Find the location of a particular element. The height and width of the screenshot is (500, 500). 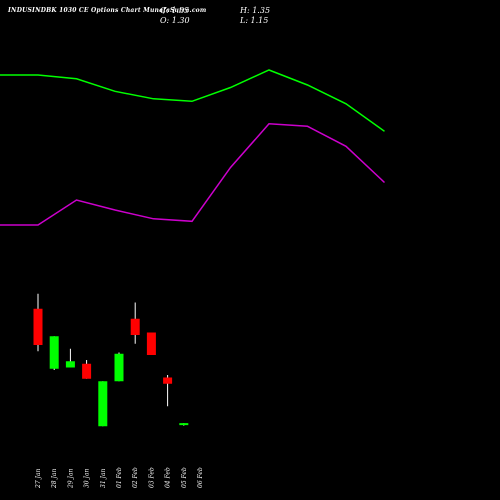

x-tick-label: 04 Feb is located at coordinates (168, 477).